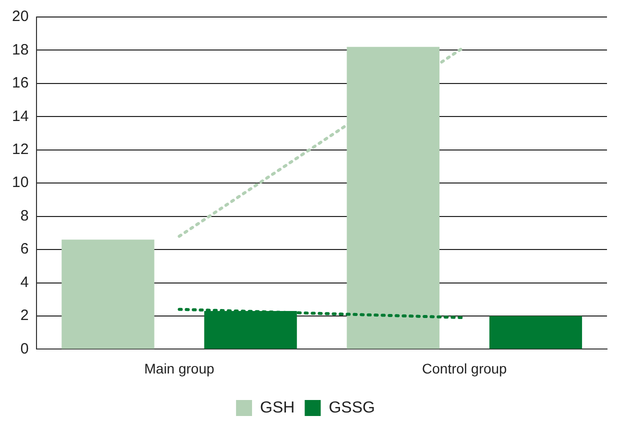  What do you see at coordinates (465, 368) in the screenshot?
I see `x-tick-label: Control group` at bounding box center [465, 368].